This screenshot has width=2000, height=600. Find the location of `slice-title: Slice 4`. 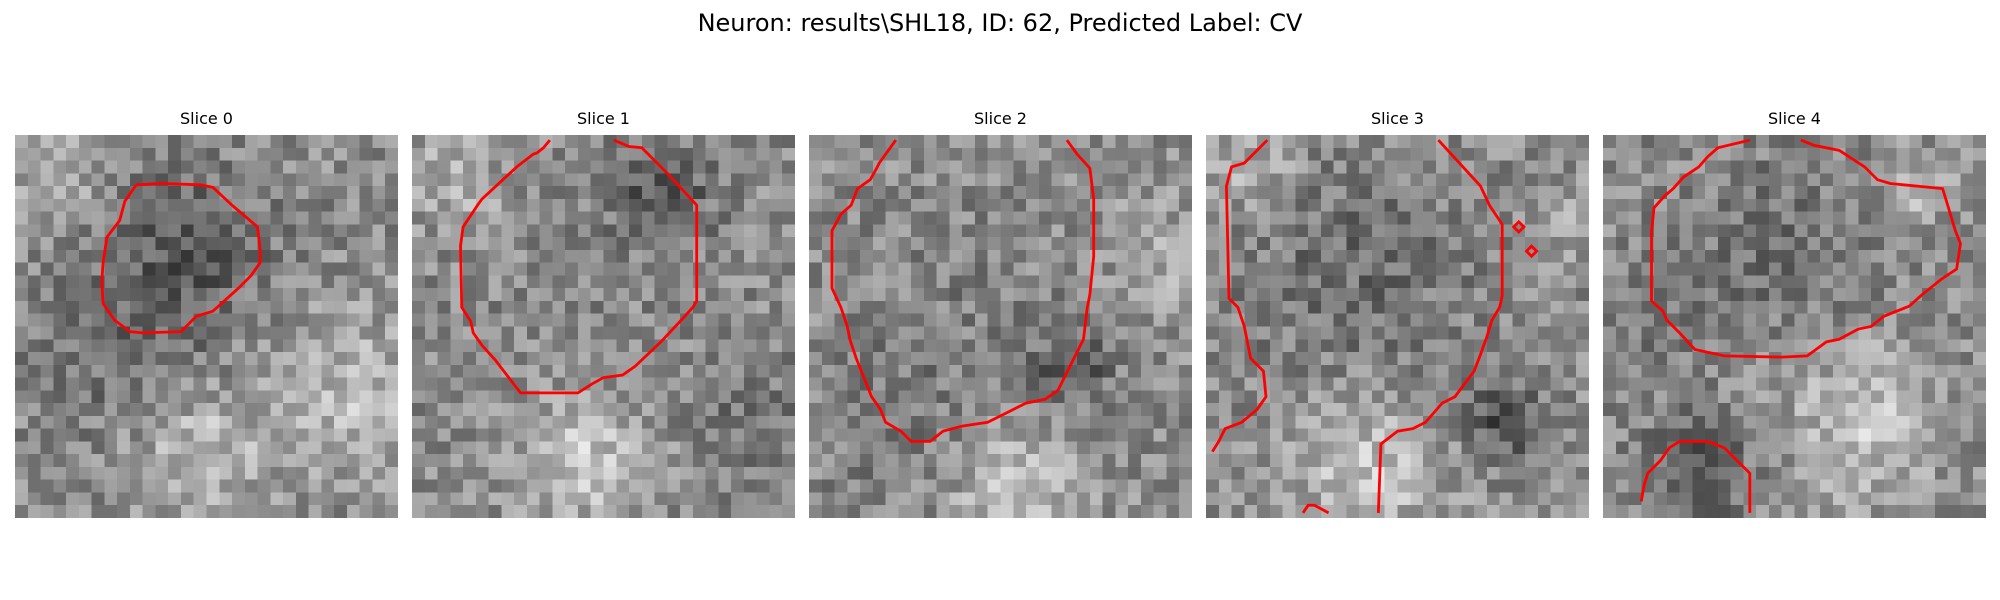

slice-title: Slice 4 is located at coordinates (1794, 118).